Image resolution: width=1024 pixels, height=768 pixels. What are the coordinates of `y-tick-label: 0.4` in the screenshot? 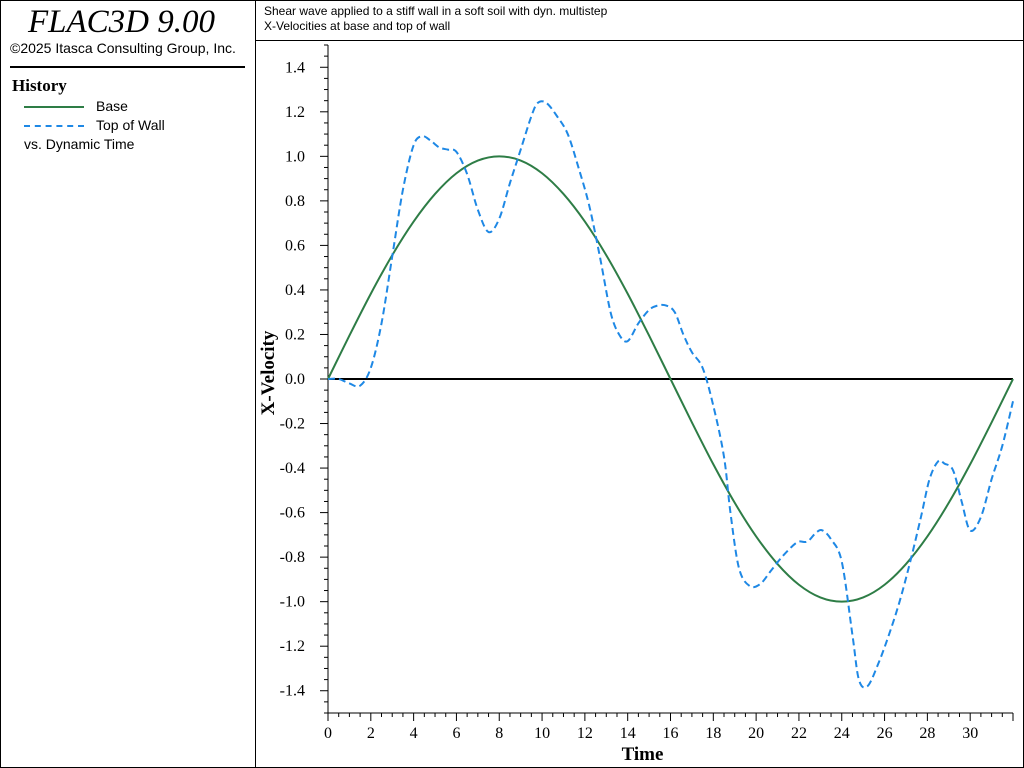 It's located at (295, 290).